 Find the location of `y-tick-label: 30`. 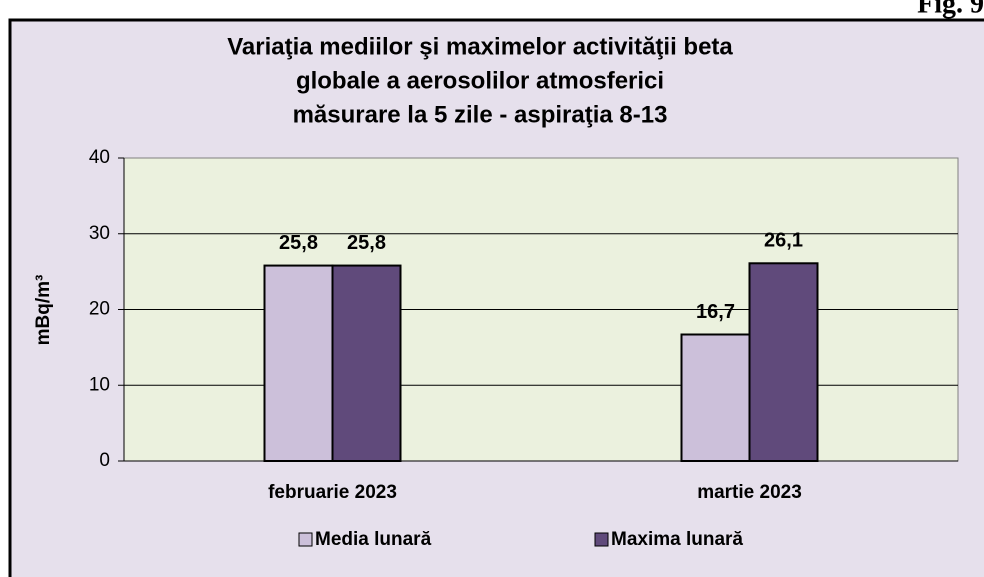

y-tick-label: 30 is located at coordinates (99, 233).